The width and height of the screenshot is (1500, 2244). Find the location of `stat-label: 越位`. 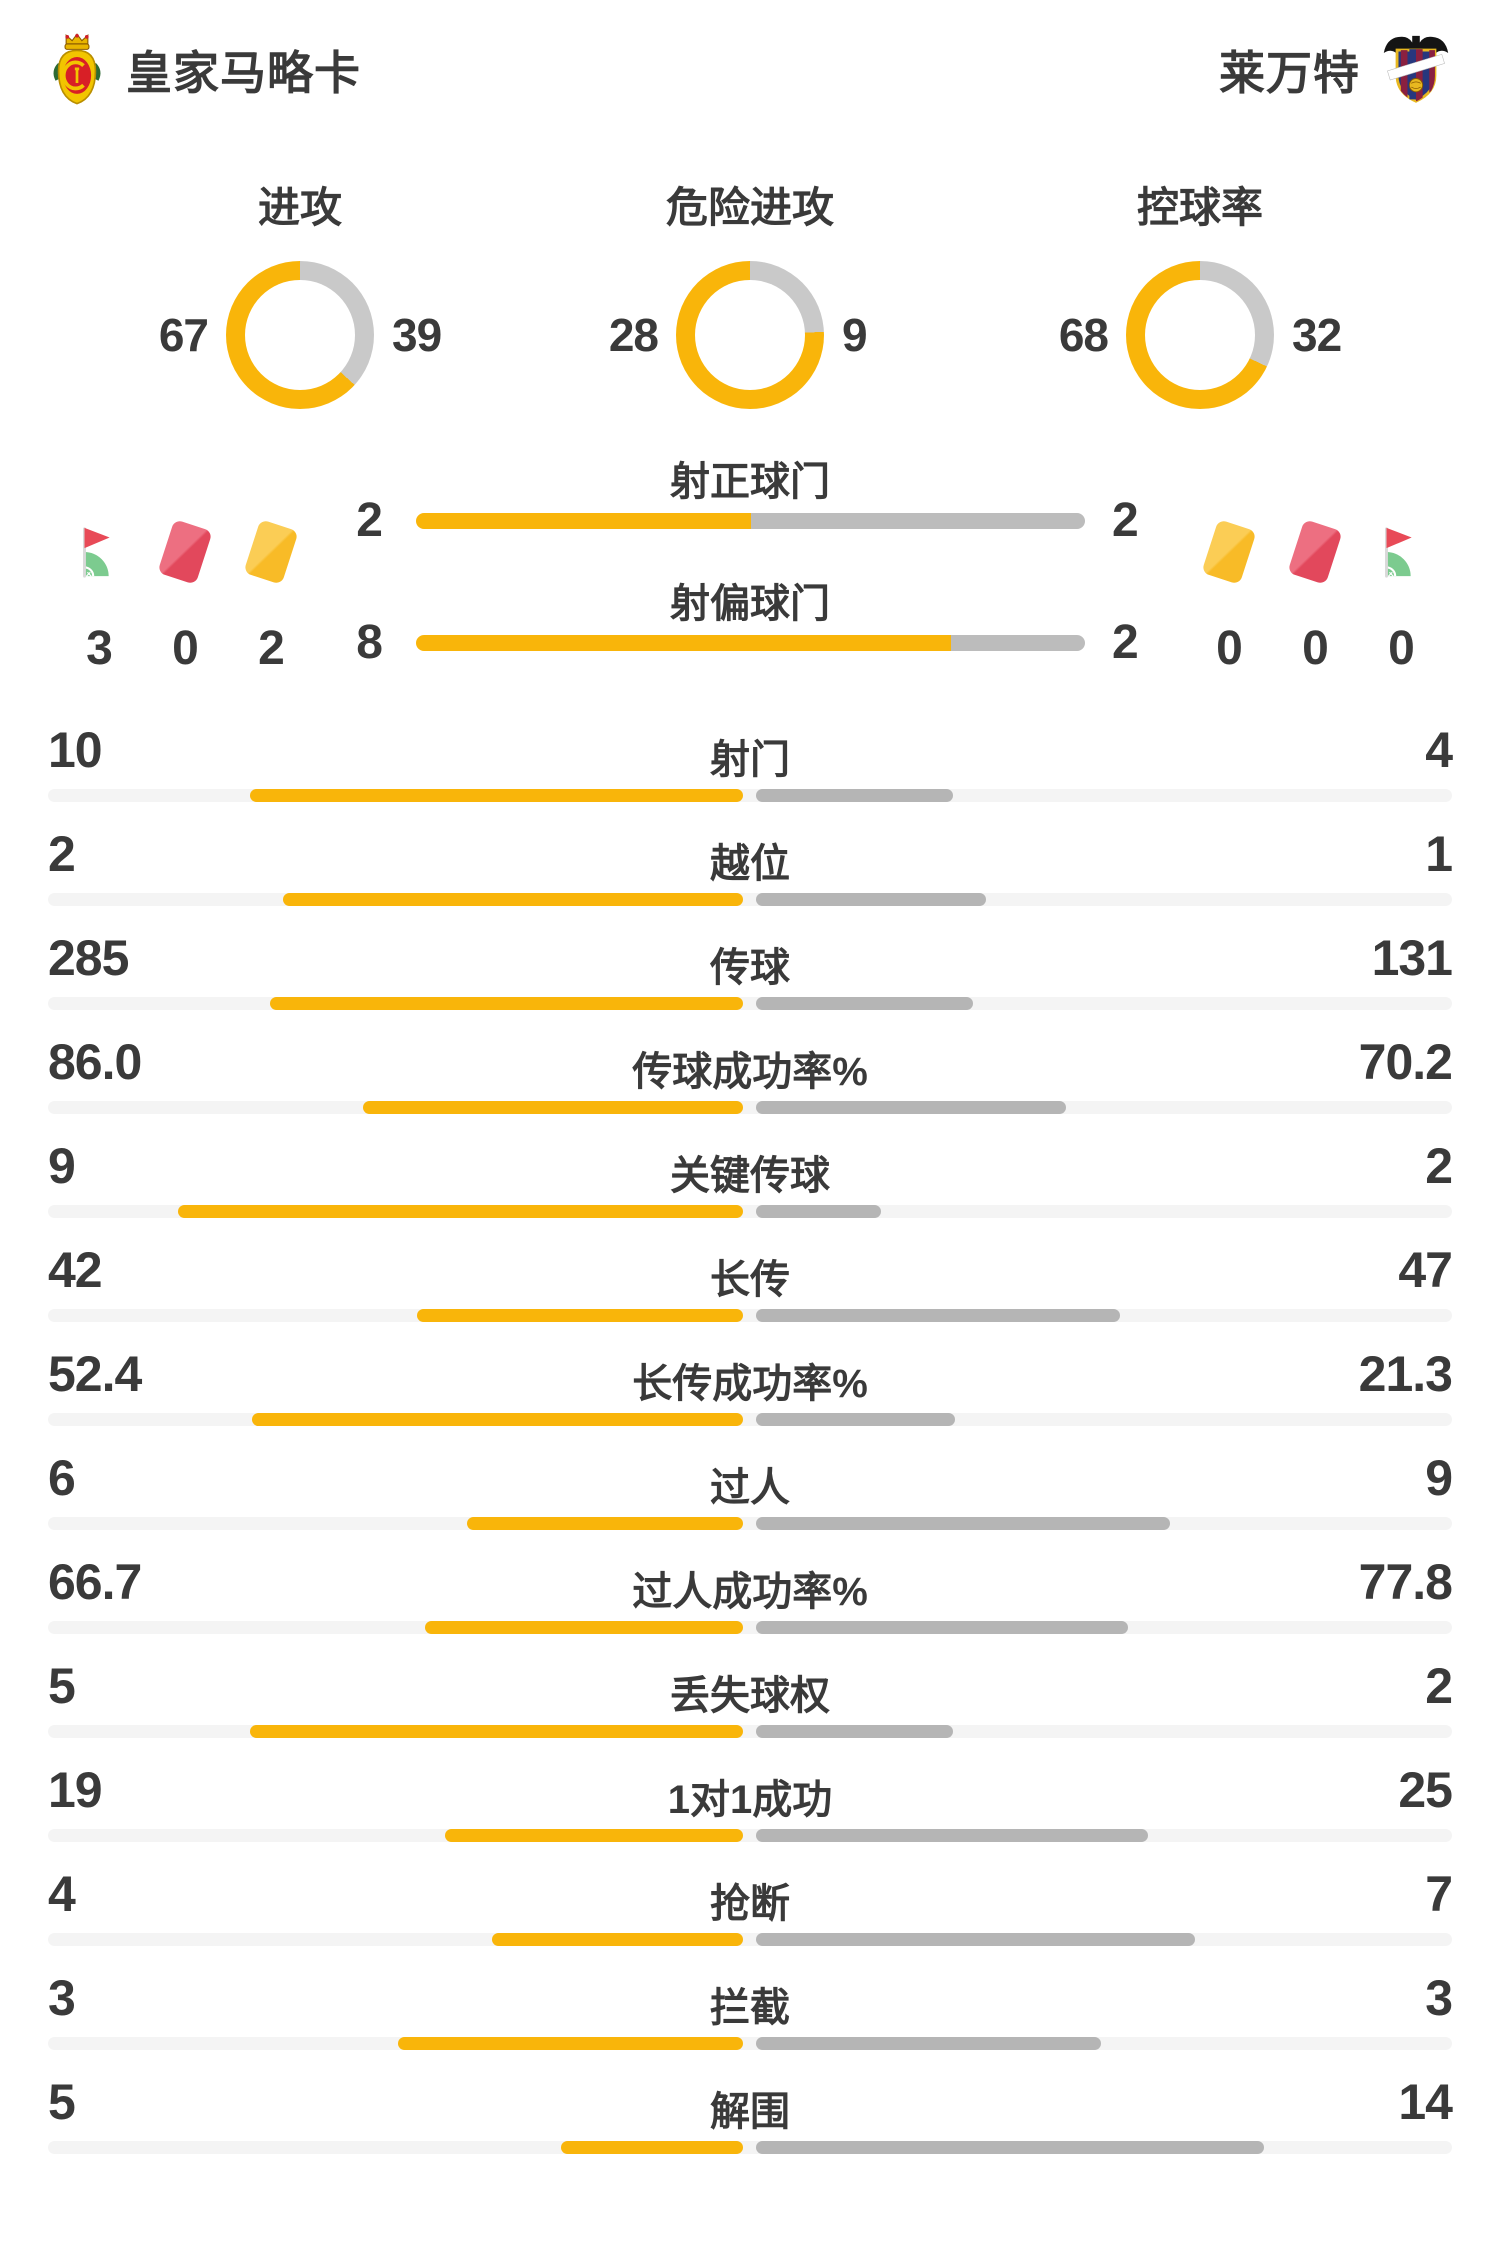

stat-label: 越位 is located at coordinates (750, 864).